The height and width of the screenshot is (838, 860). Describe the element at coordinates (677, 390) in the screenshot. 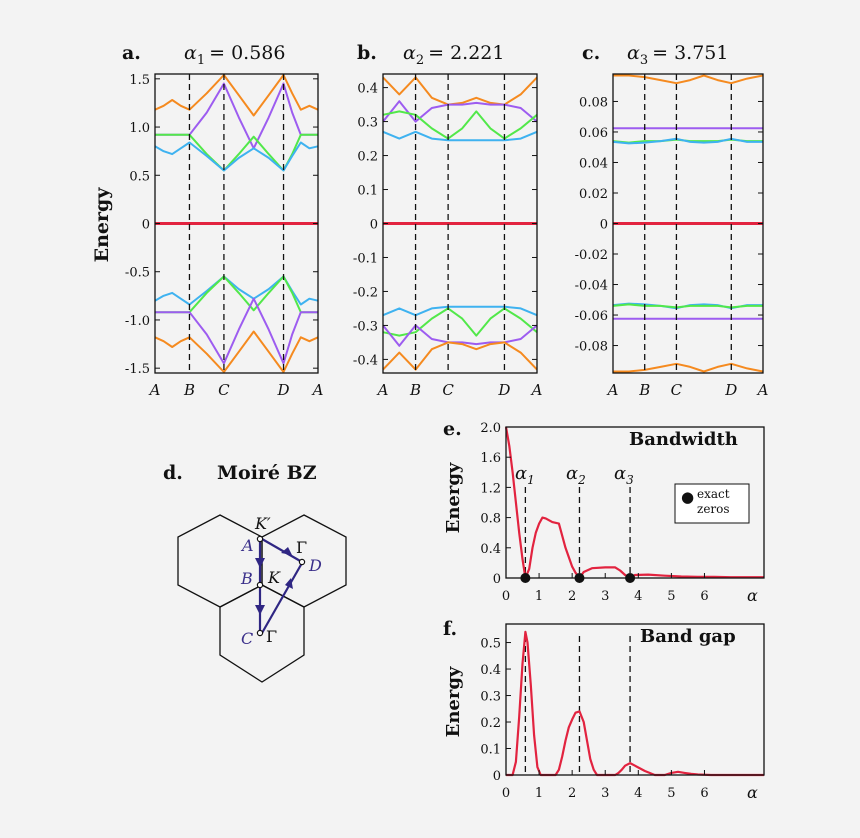

I see `k-point-label: C` at that location.